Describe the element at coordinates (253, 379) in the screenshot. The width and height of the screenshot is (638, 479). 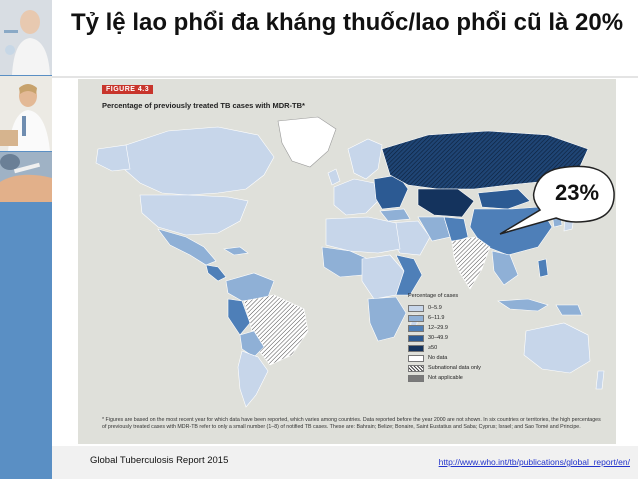
I see `argentina-chile-region` at that location.